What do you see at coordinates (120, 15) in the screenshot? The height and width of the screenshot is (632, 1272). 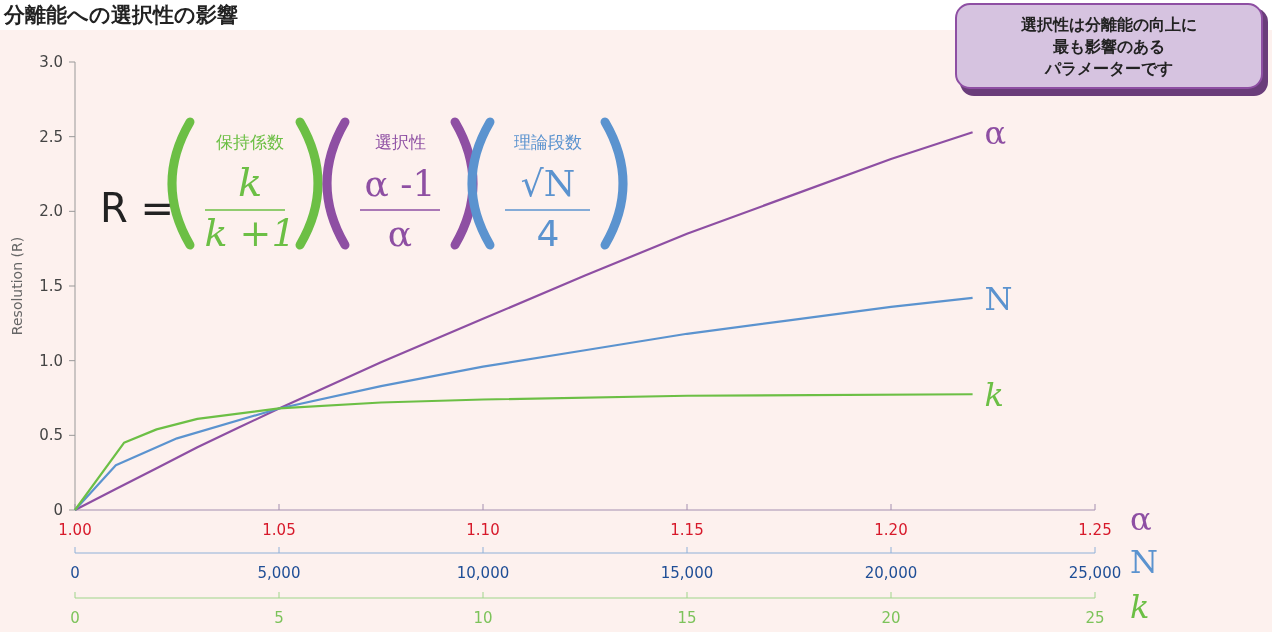 I see `chart-title: 分離能への選択性の影響` at bounding box center [120, 15].